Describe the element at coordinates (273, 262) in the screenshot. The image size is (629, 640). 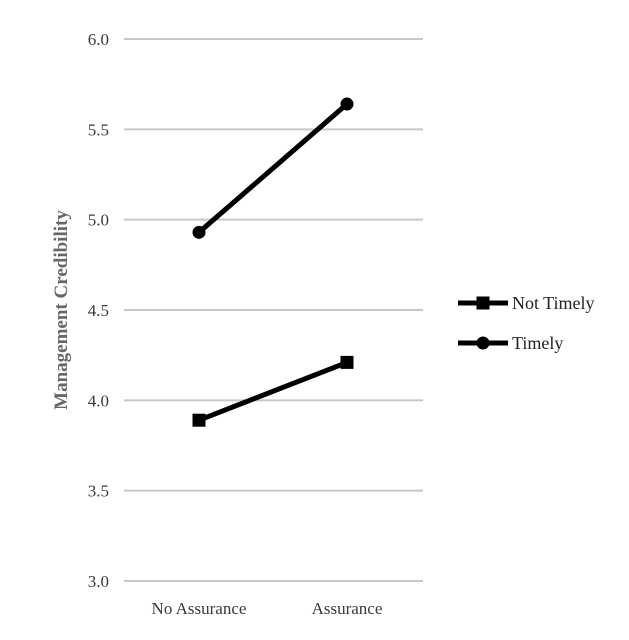
I see `series-lines` at that location.